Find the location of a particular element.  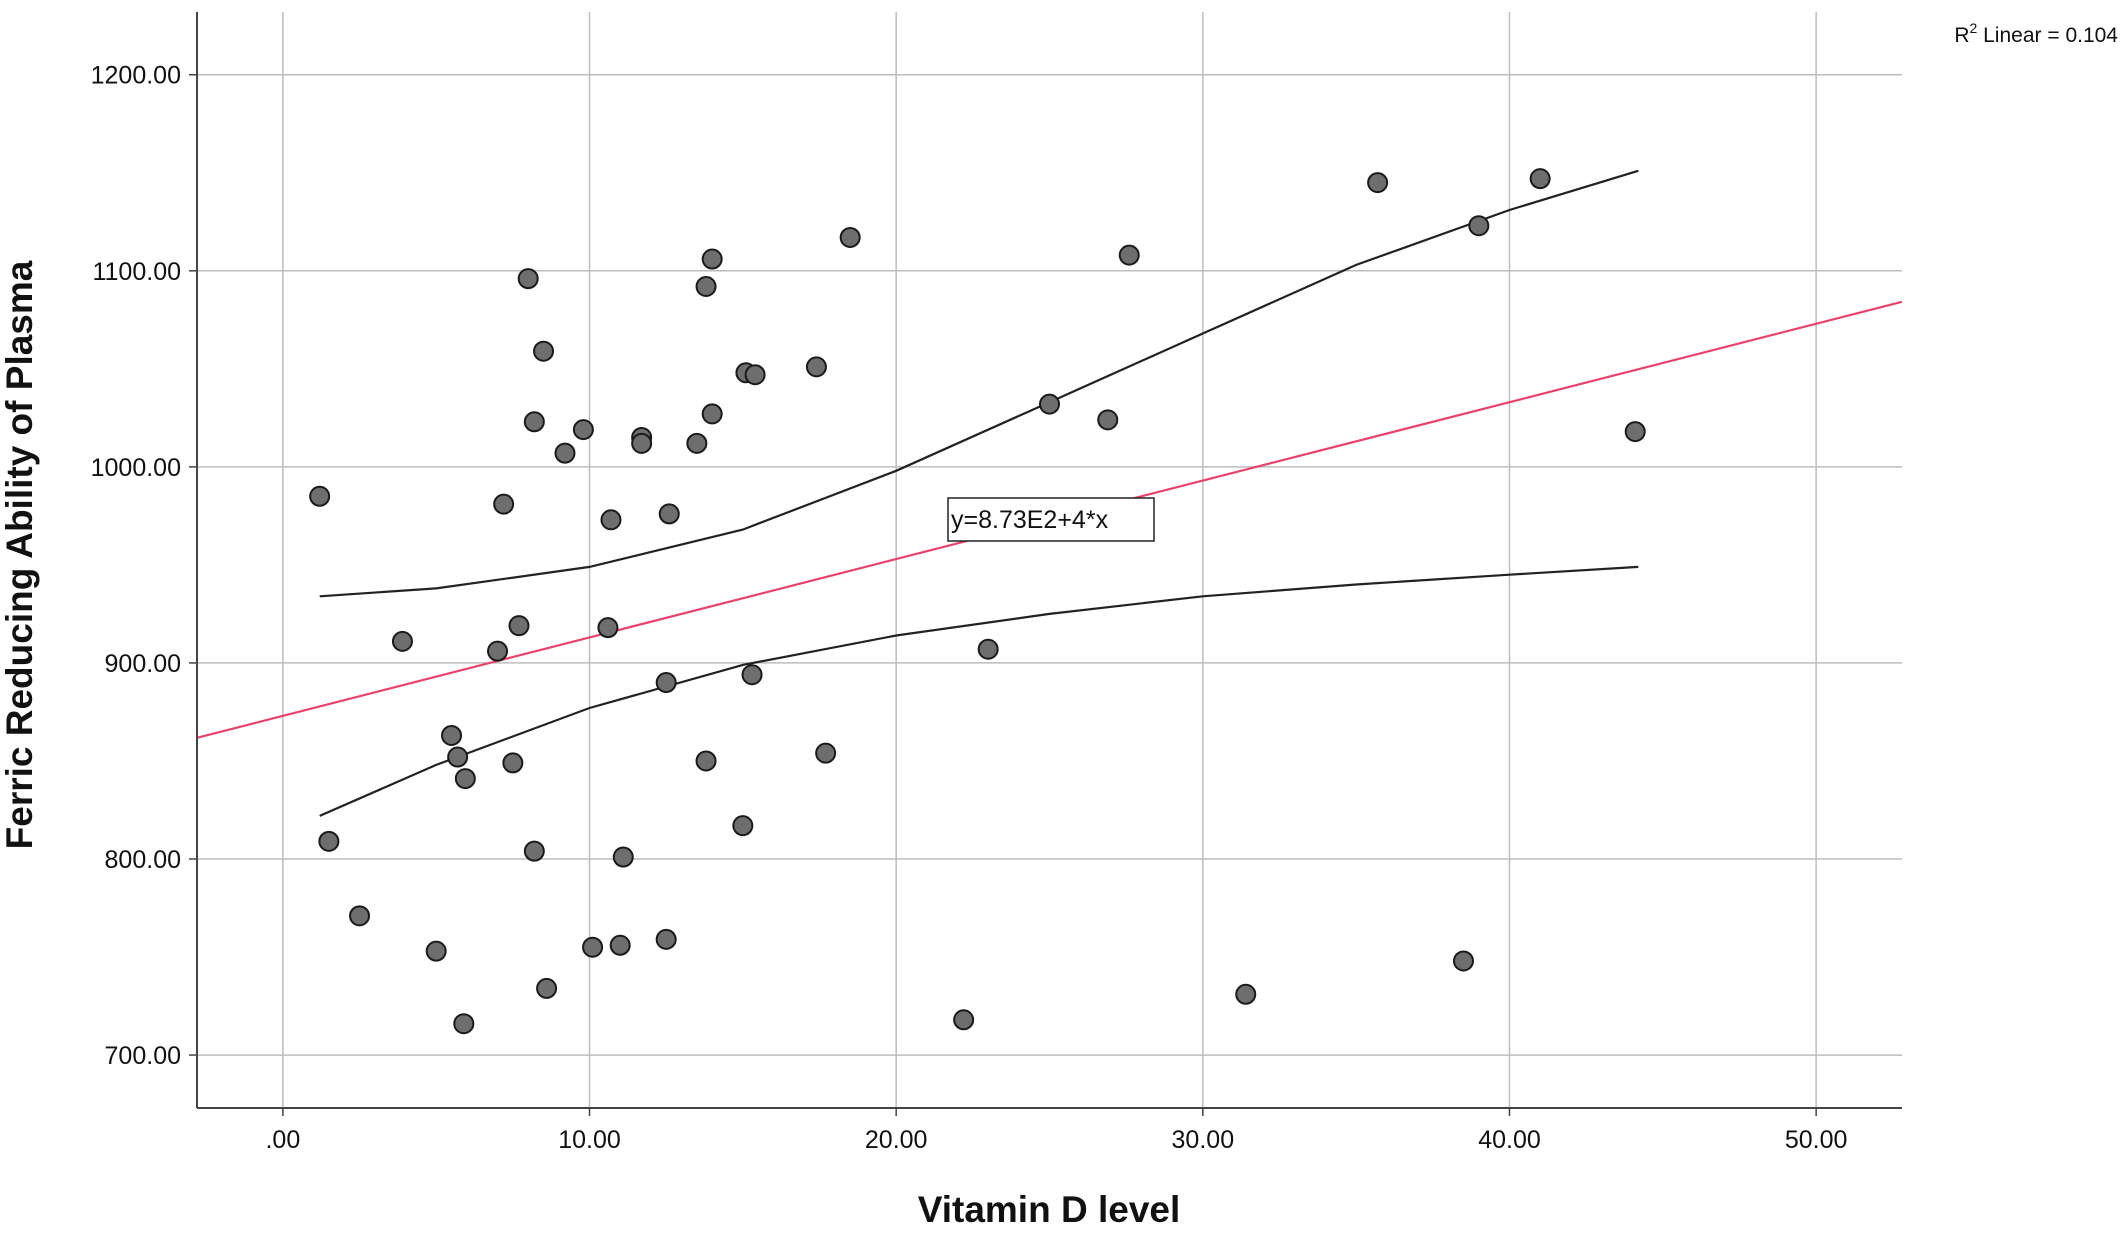

confidence-band-lower is located at coordinates (979, 691).